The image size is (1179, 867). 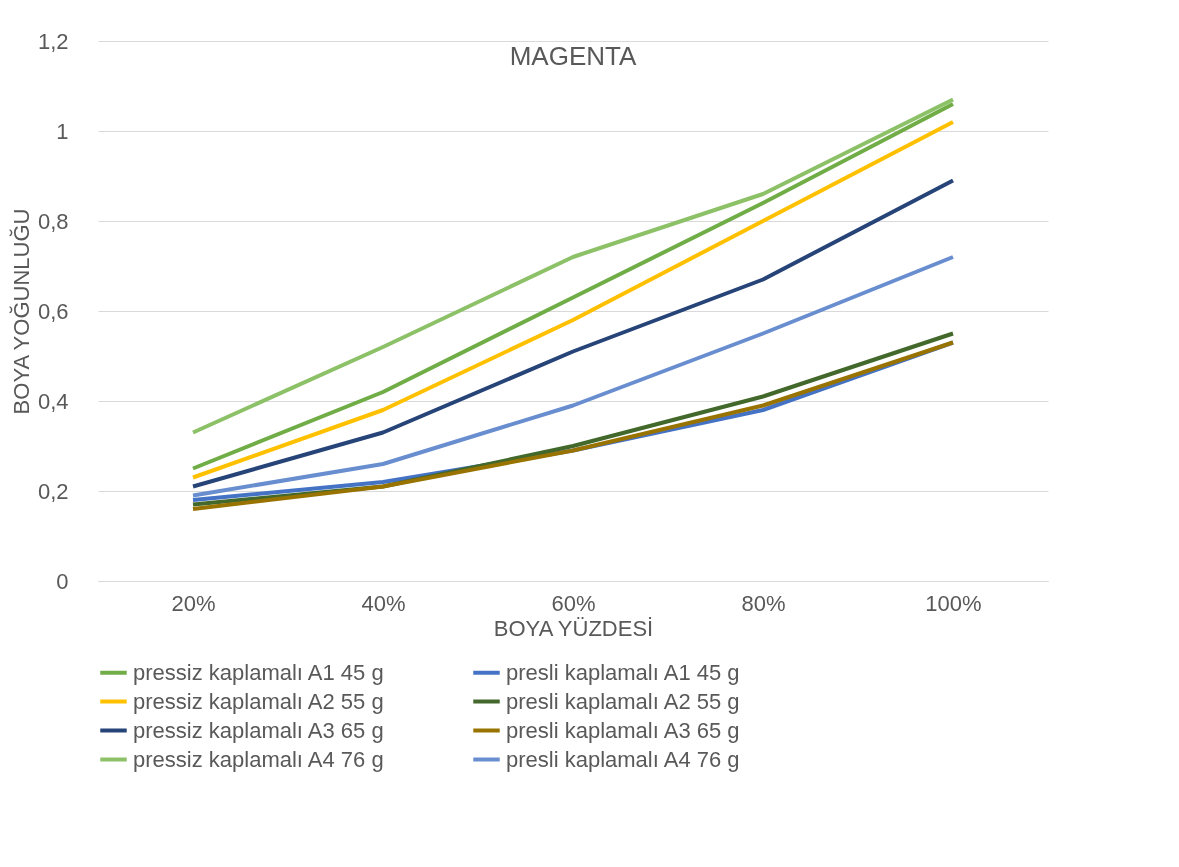 What do you see at coordinates (53, 311) in the screenshot?
I see `y-tick-label: 0,6` at bounding box center [53, 311].